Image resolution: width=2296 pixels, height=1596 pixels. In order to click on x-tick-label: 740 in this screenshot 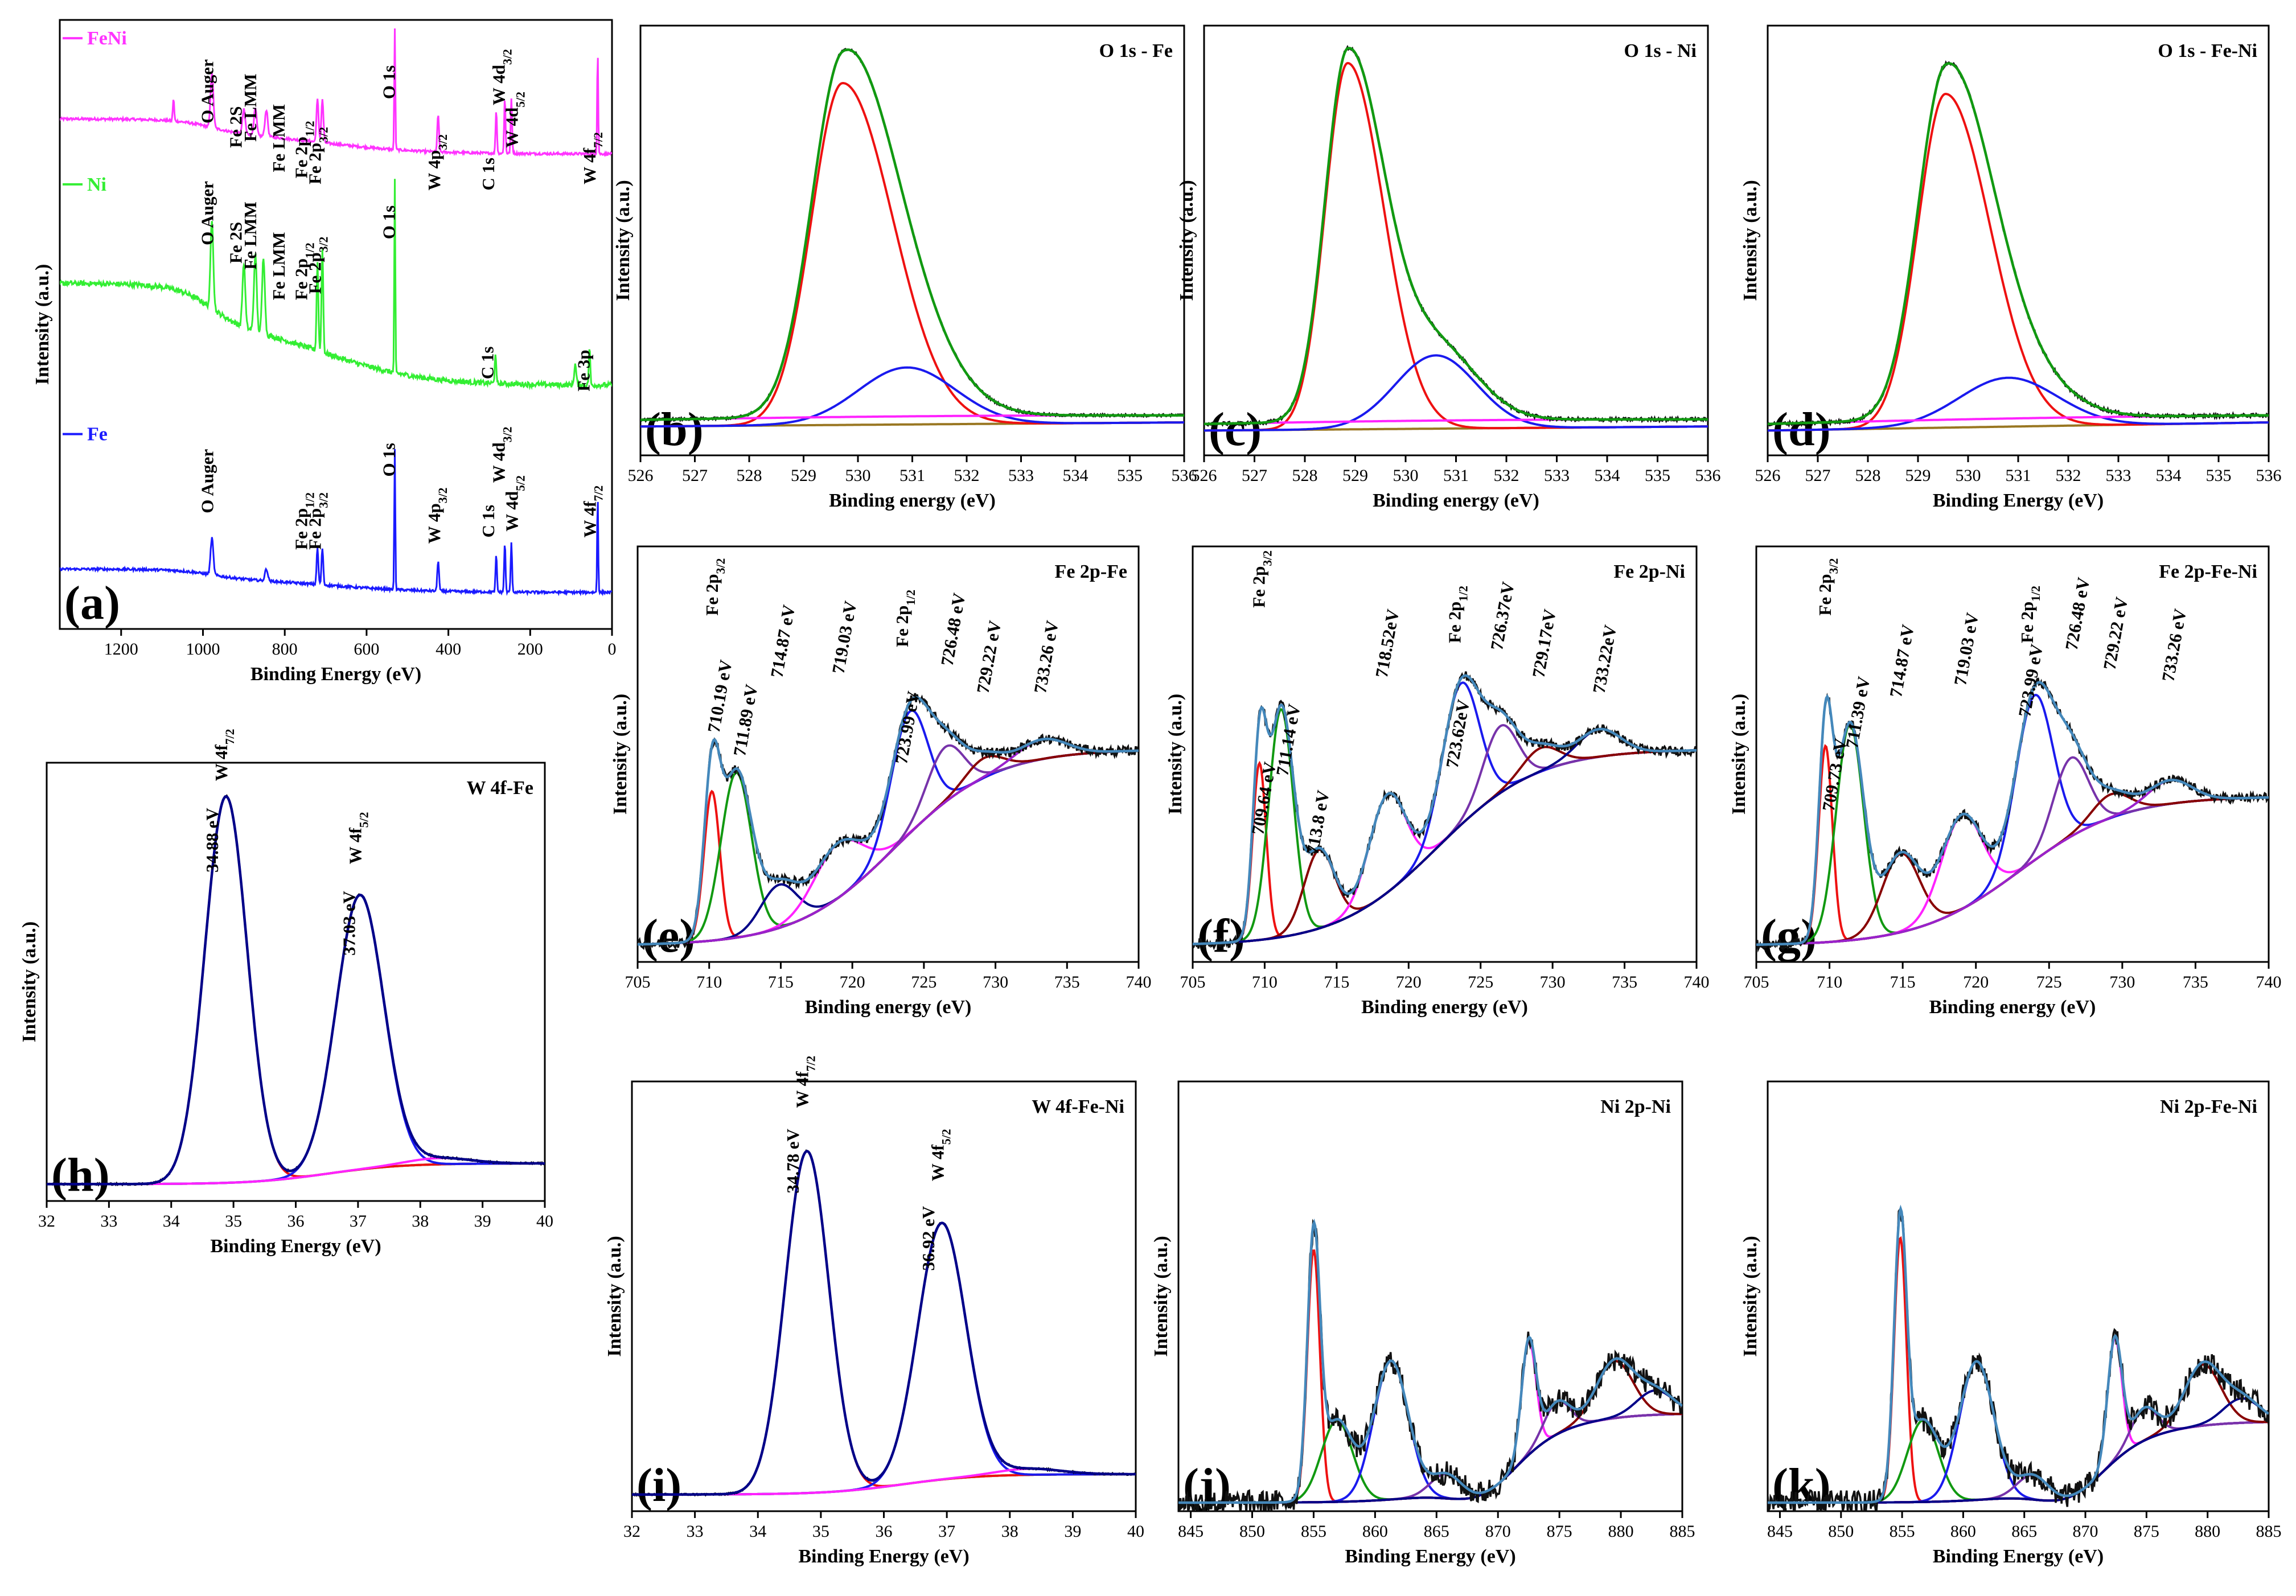, I will do `click(1139, 983)`.